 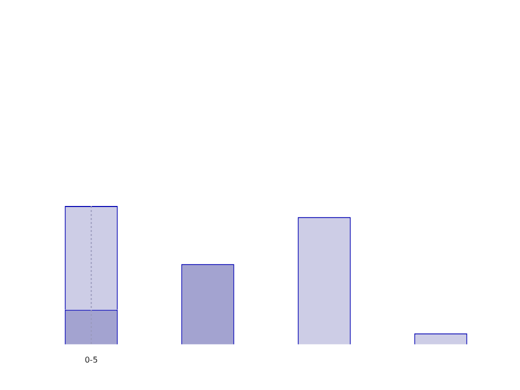 What do you see at coordinates (91, 359) in the screenshot?
I see `x-tick-label: 0-5` at bounding box center [91, 359].